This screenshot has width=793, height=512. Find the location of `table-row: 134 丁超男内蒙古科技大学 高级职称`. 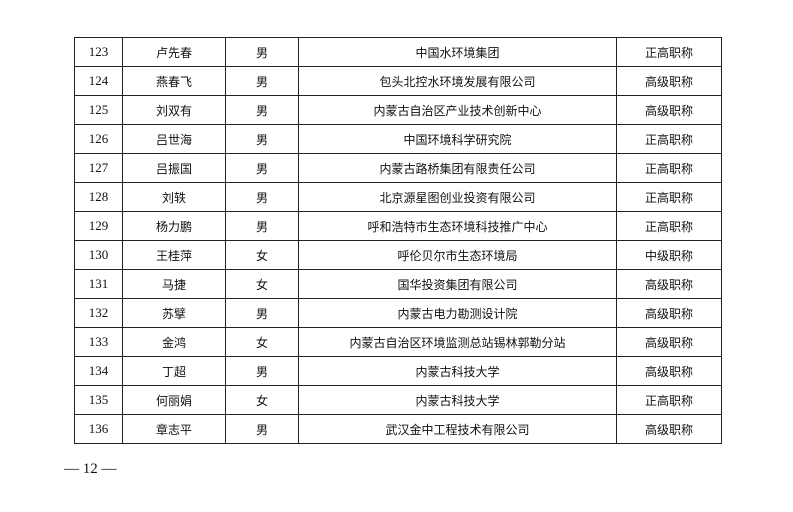

table-row: 134 丁超男内蒙古科技大学 高级职称 is located at coordinates (398, 371).